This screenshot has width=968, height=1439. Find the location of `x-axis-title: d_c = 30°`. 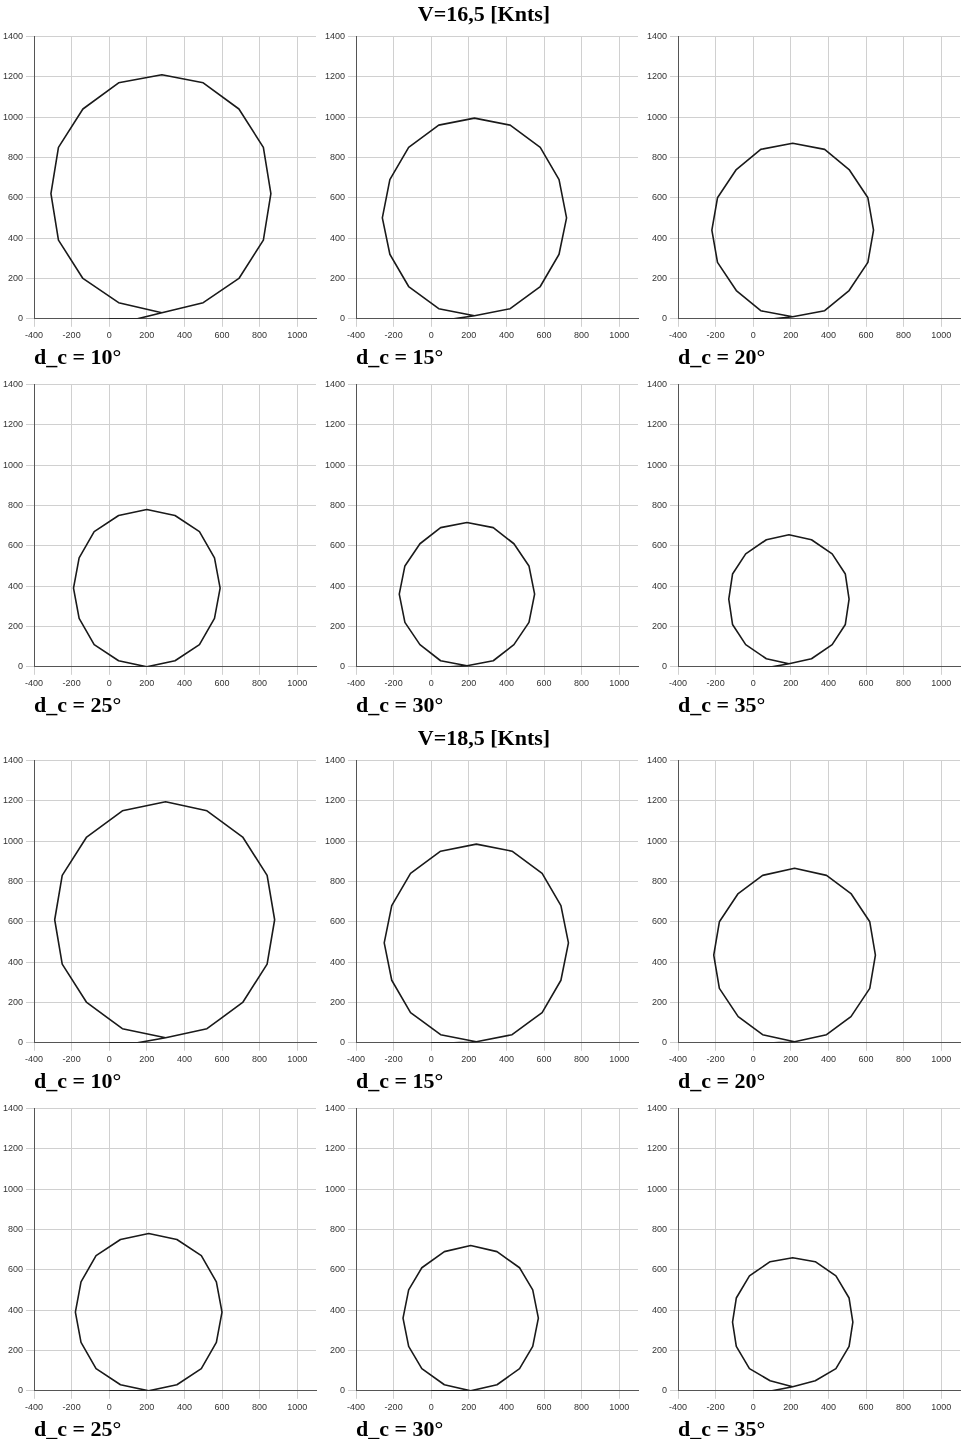

x-axis-title: d_c = 30° is located at coordinates (400, 705).